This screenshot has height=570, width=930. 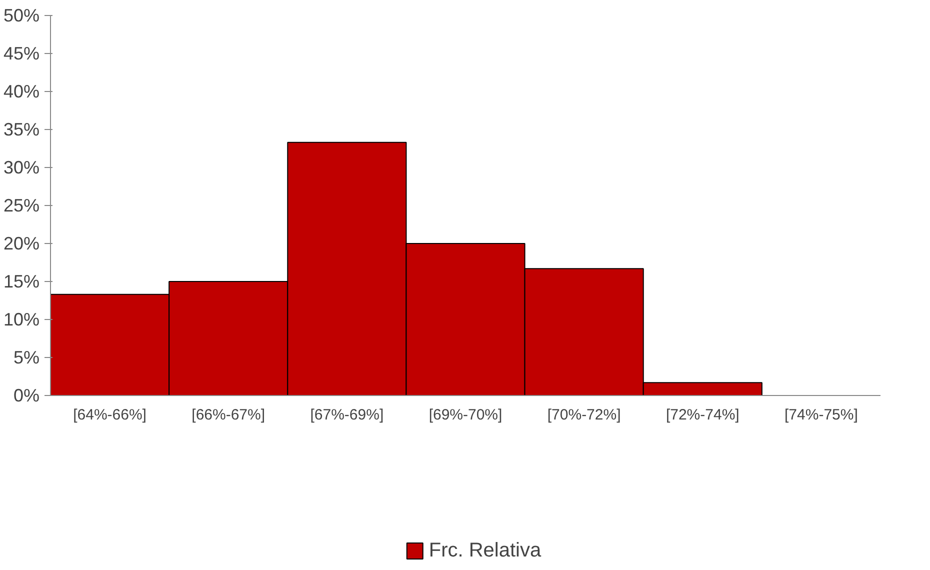 I want to click on x-tick-label: [66%-67%], so click(x=229, y=415).